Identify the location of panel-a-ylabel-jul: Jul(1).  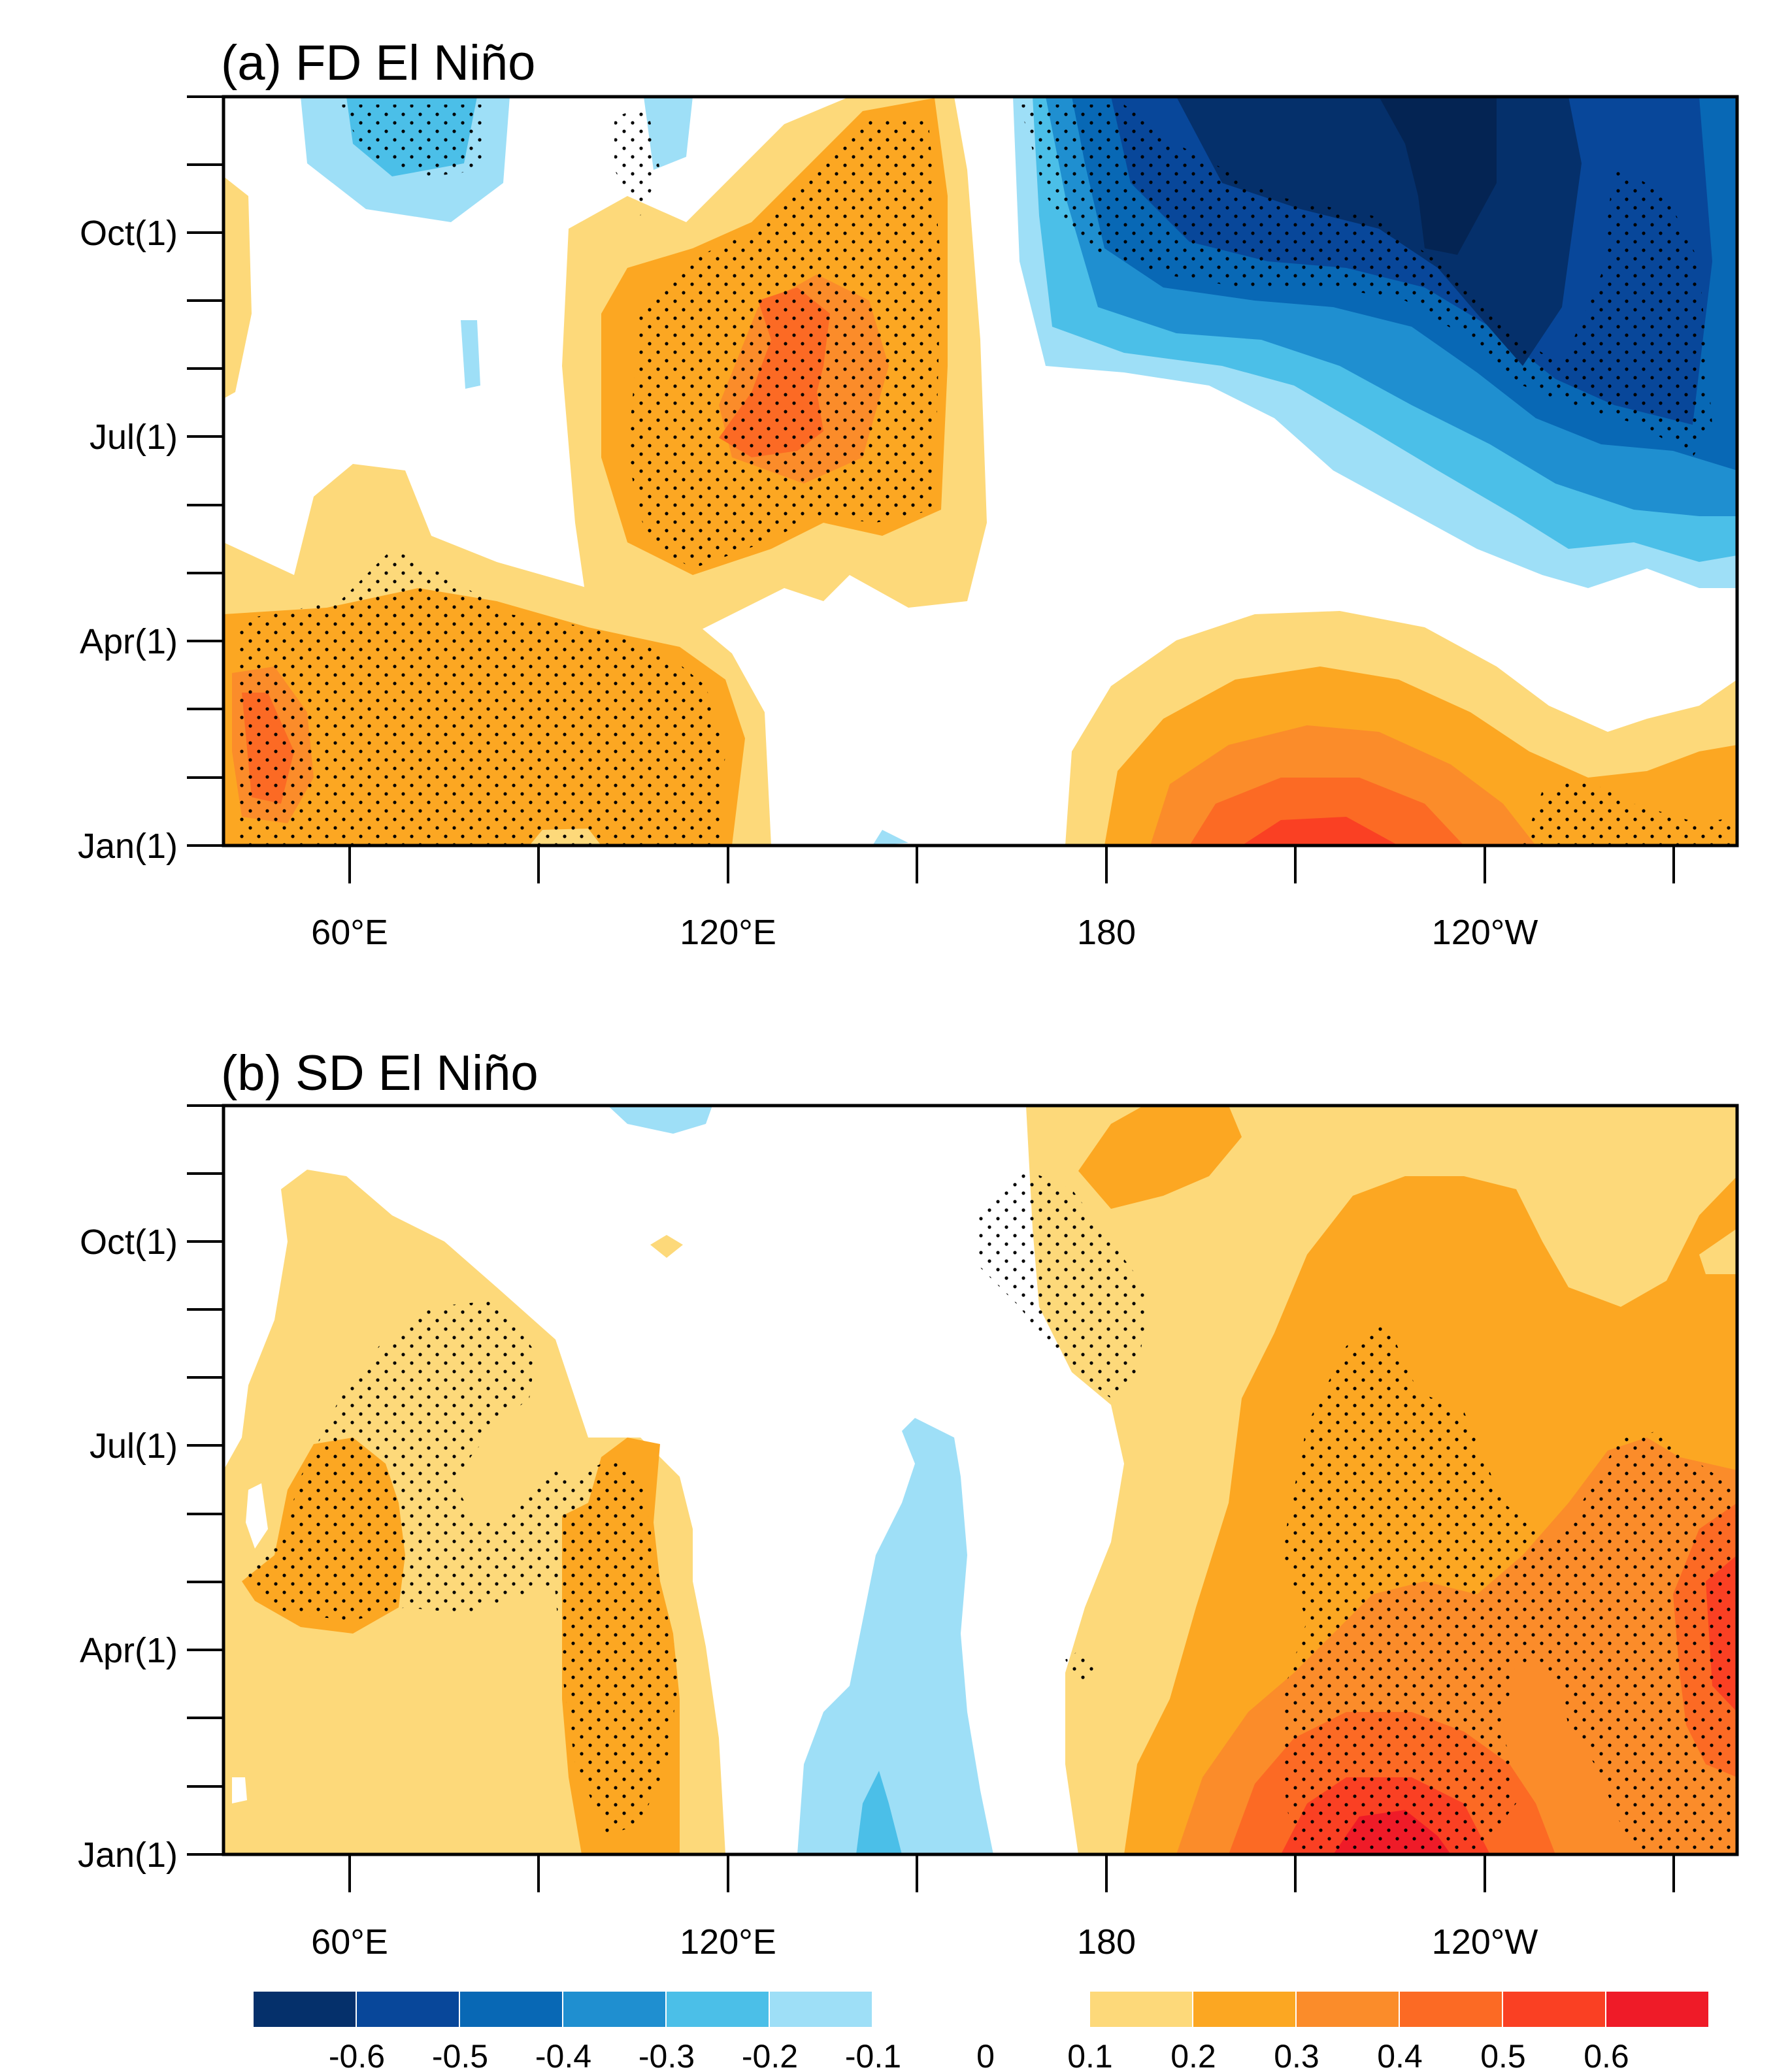
(134, 437).